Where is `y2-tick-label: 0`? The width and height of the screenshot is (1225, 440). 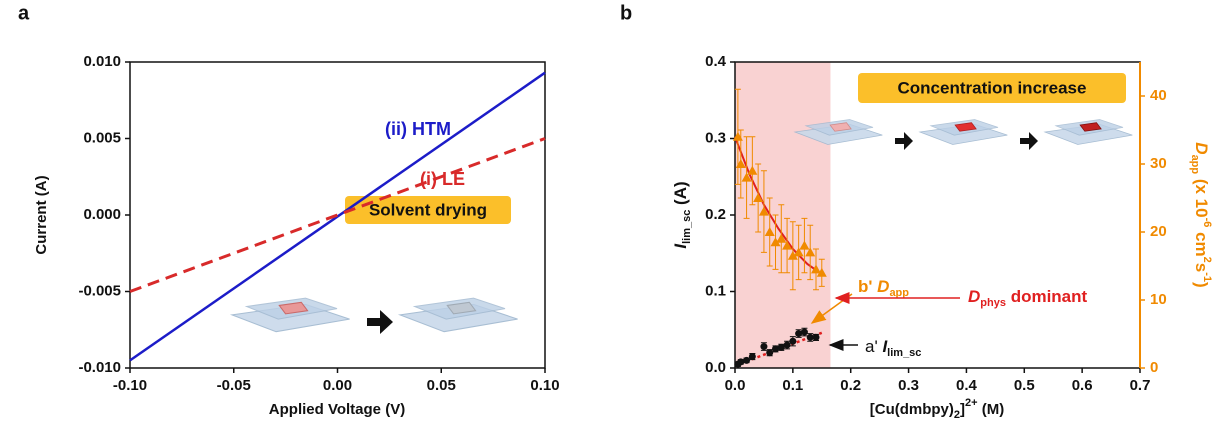 y2-tick-label: 0 is located at coordinates (1154, 367).